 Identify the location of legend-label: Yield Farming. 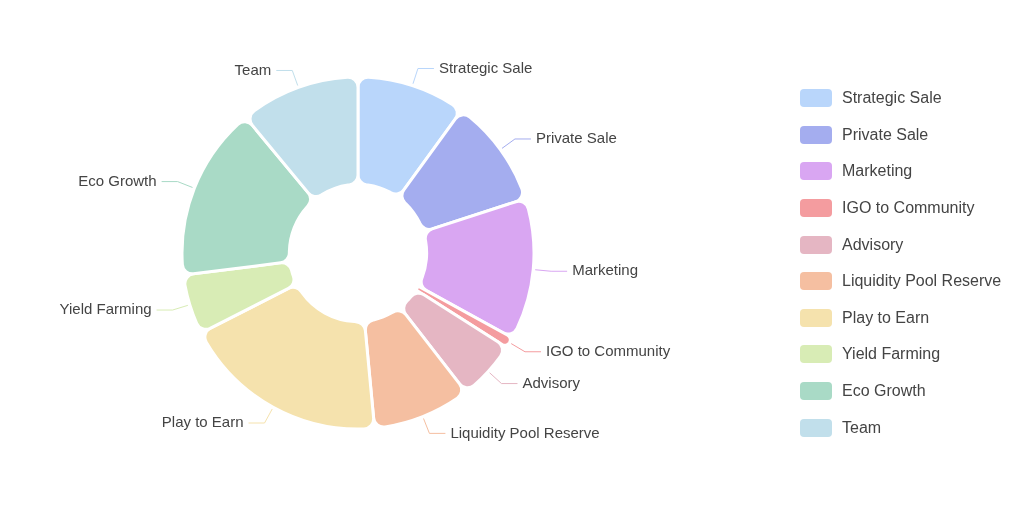
(891, 354).